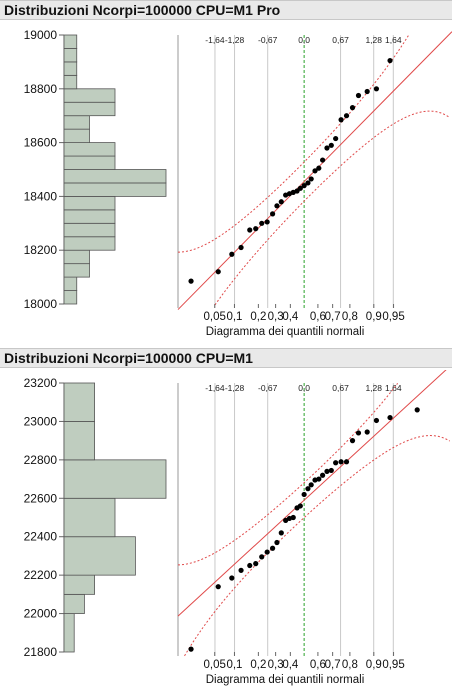  I want to click on panel-header-m1: Distribuzioni Ncorpi=100000 CPU=M1, so click(226, 358).